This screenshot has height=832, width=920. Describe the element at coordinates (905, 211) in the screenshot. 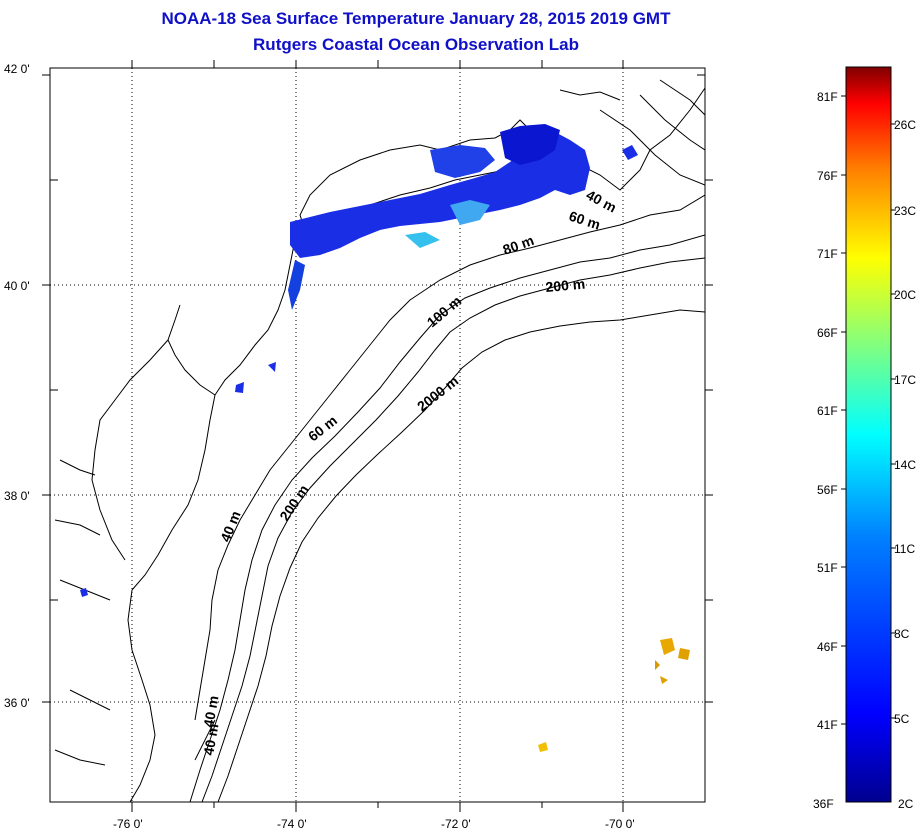

I see `colorbar-c-label: 23C` at that location.